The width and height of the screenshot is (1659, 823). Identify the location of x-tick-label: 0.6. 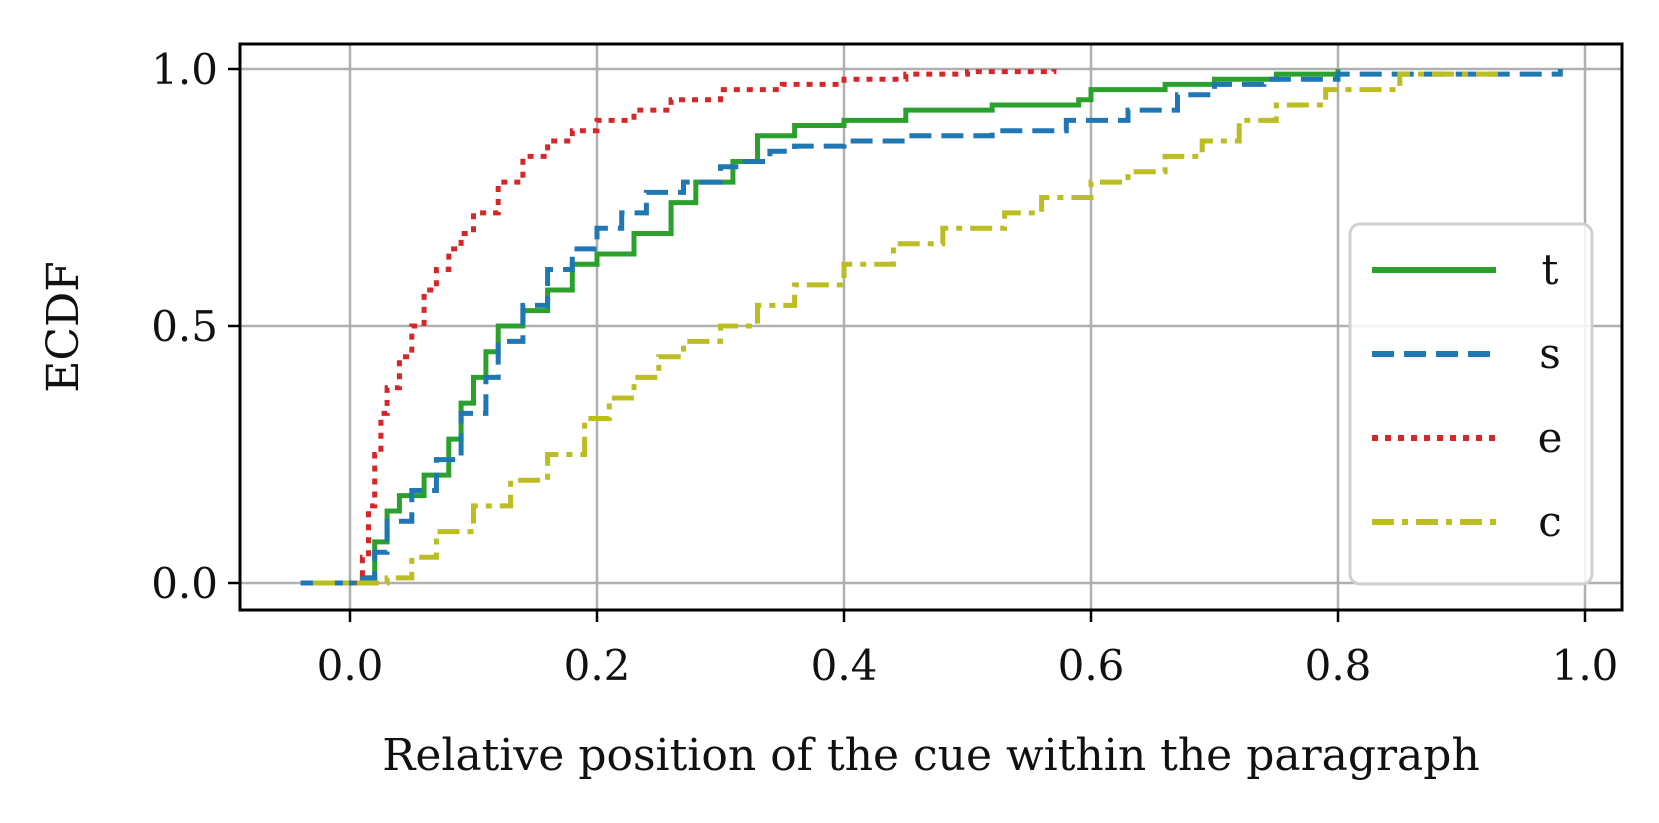
(1091, 665).